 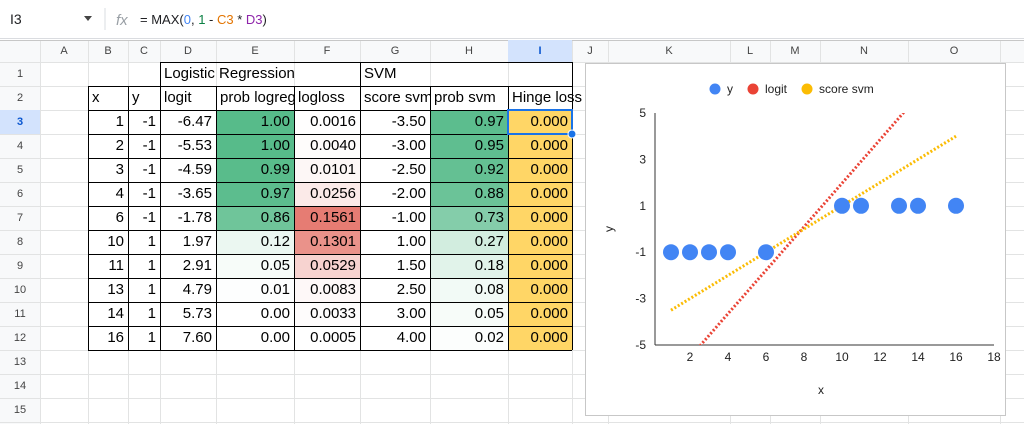 I want to click on table-cell: -1.00, so click(x=408, y=217).